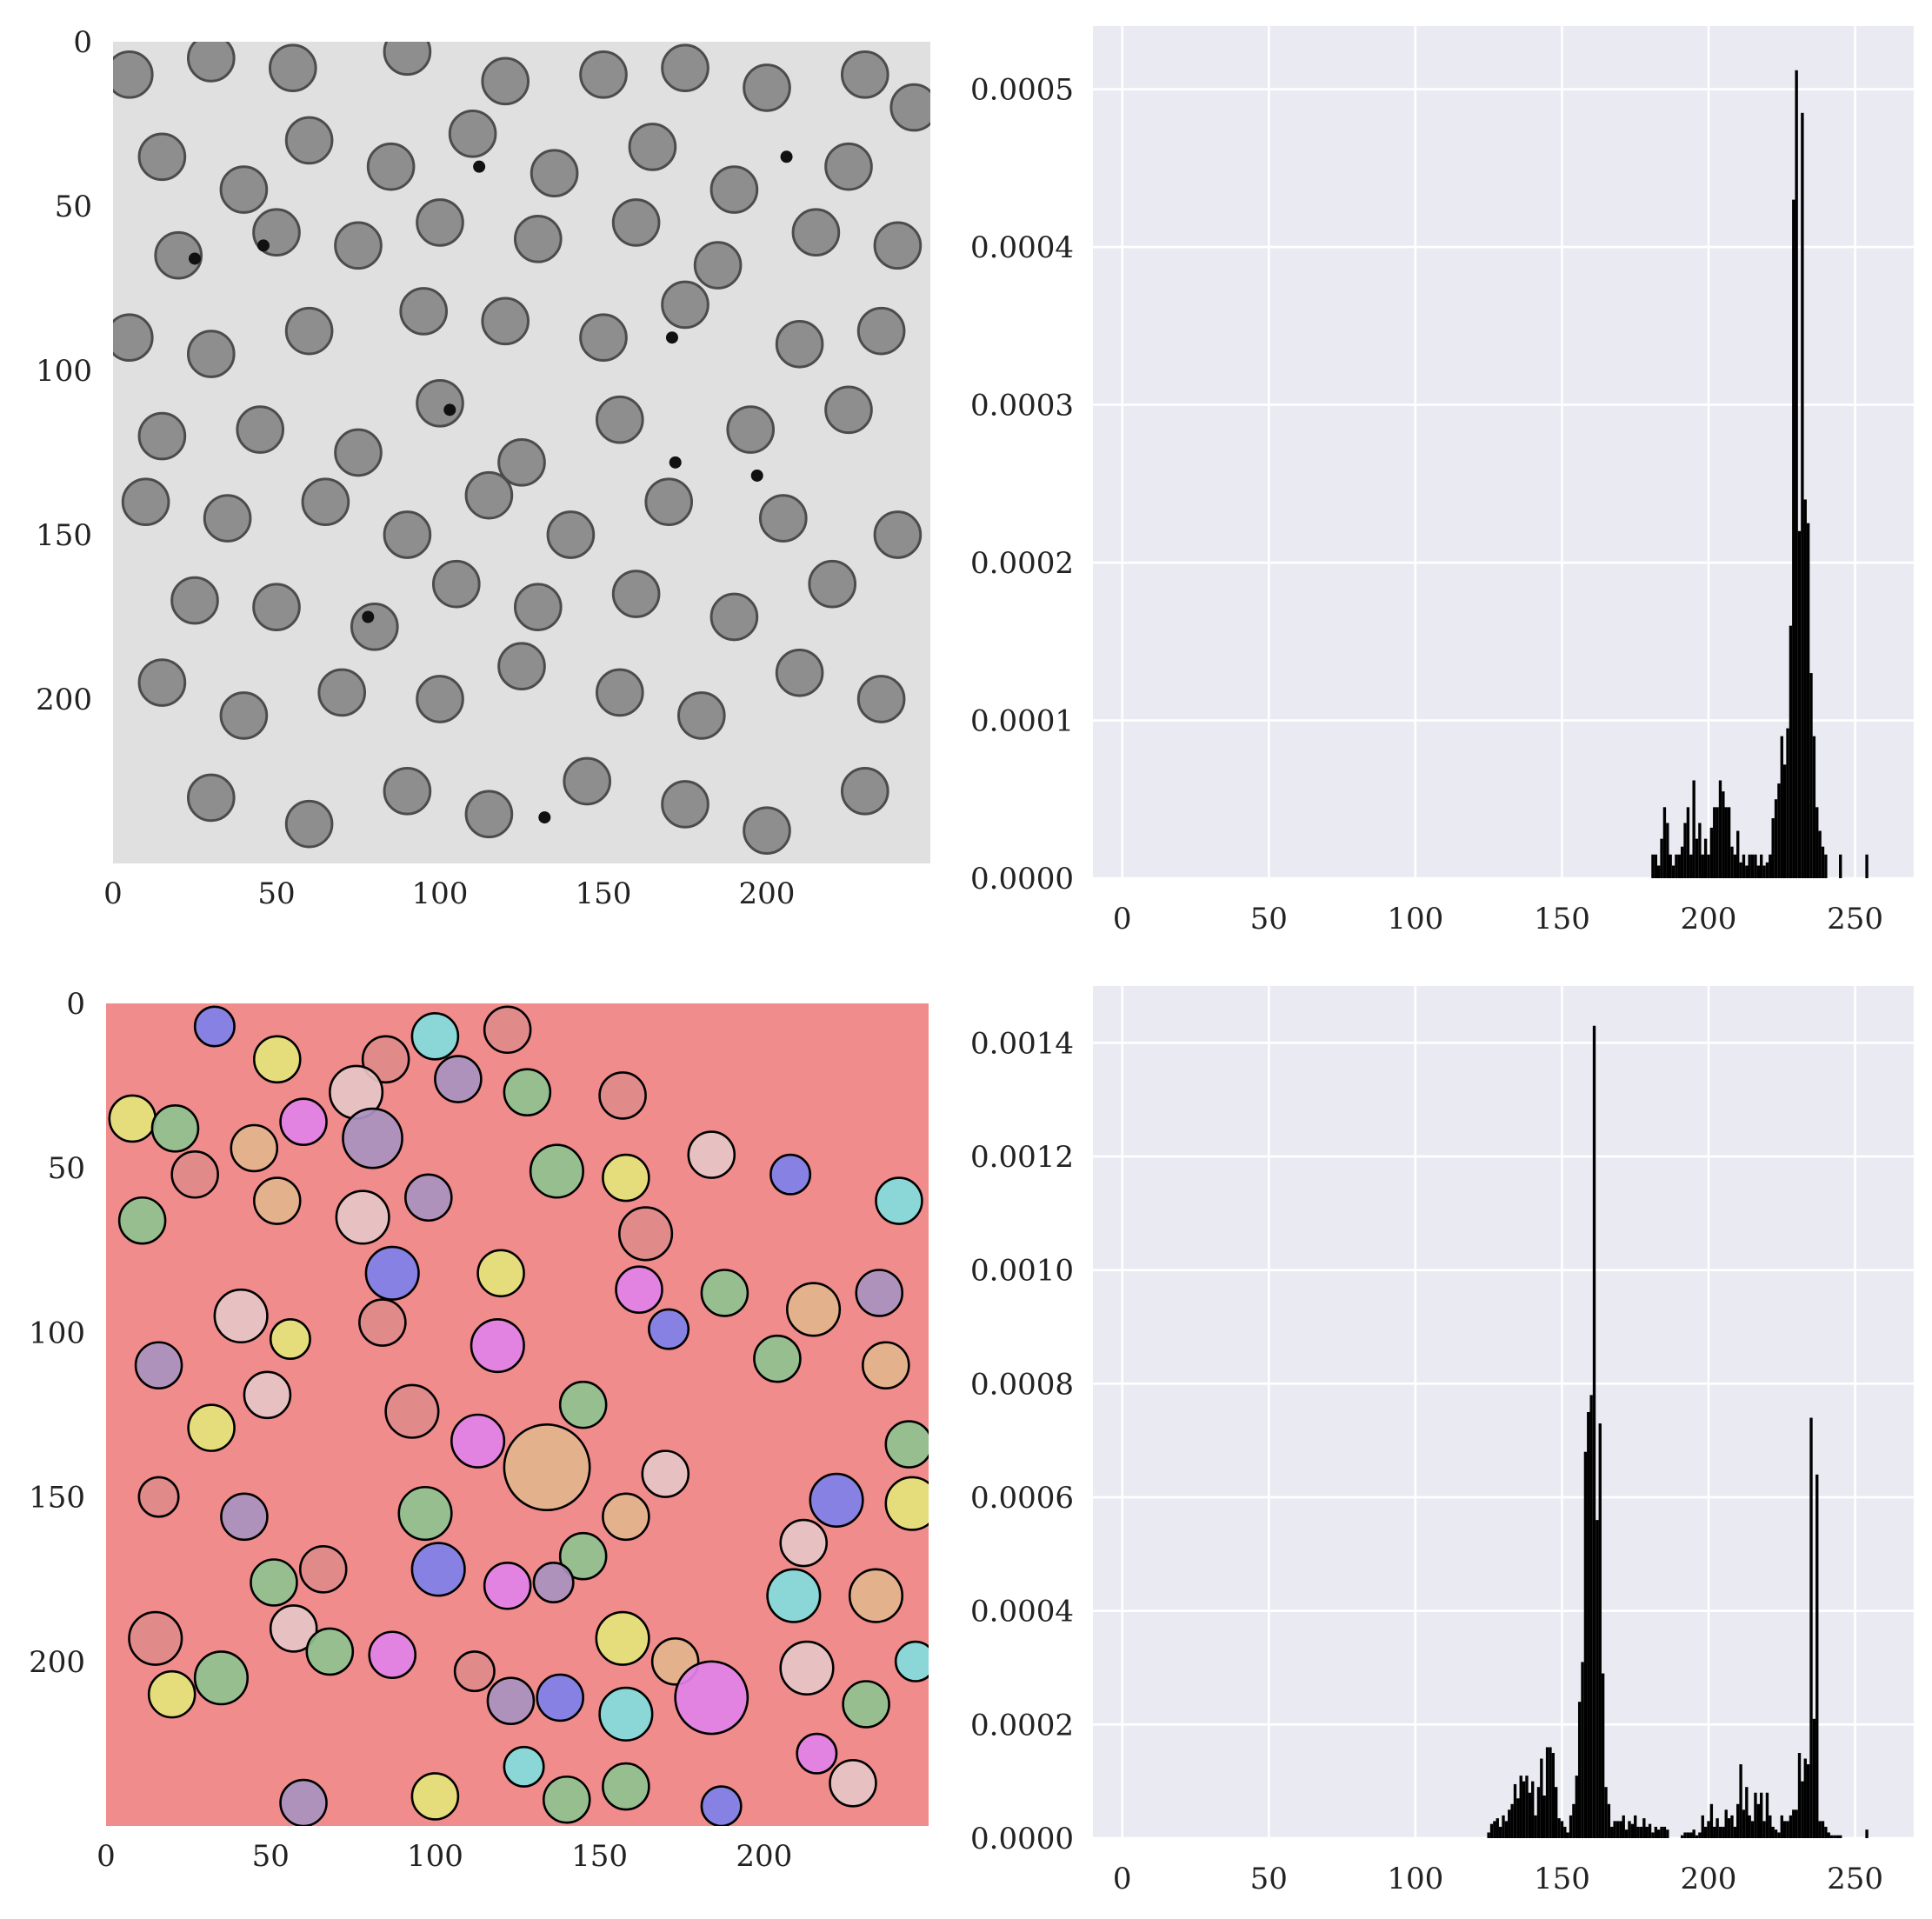 This screenshot has width=1932, height=1919. What do you see at coordinates (1022, 90) in the screenshot?
I see `y-tick-label: 0.0005` at bounding box center [1022, 90].